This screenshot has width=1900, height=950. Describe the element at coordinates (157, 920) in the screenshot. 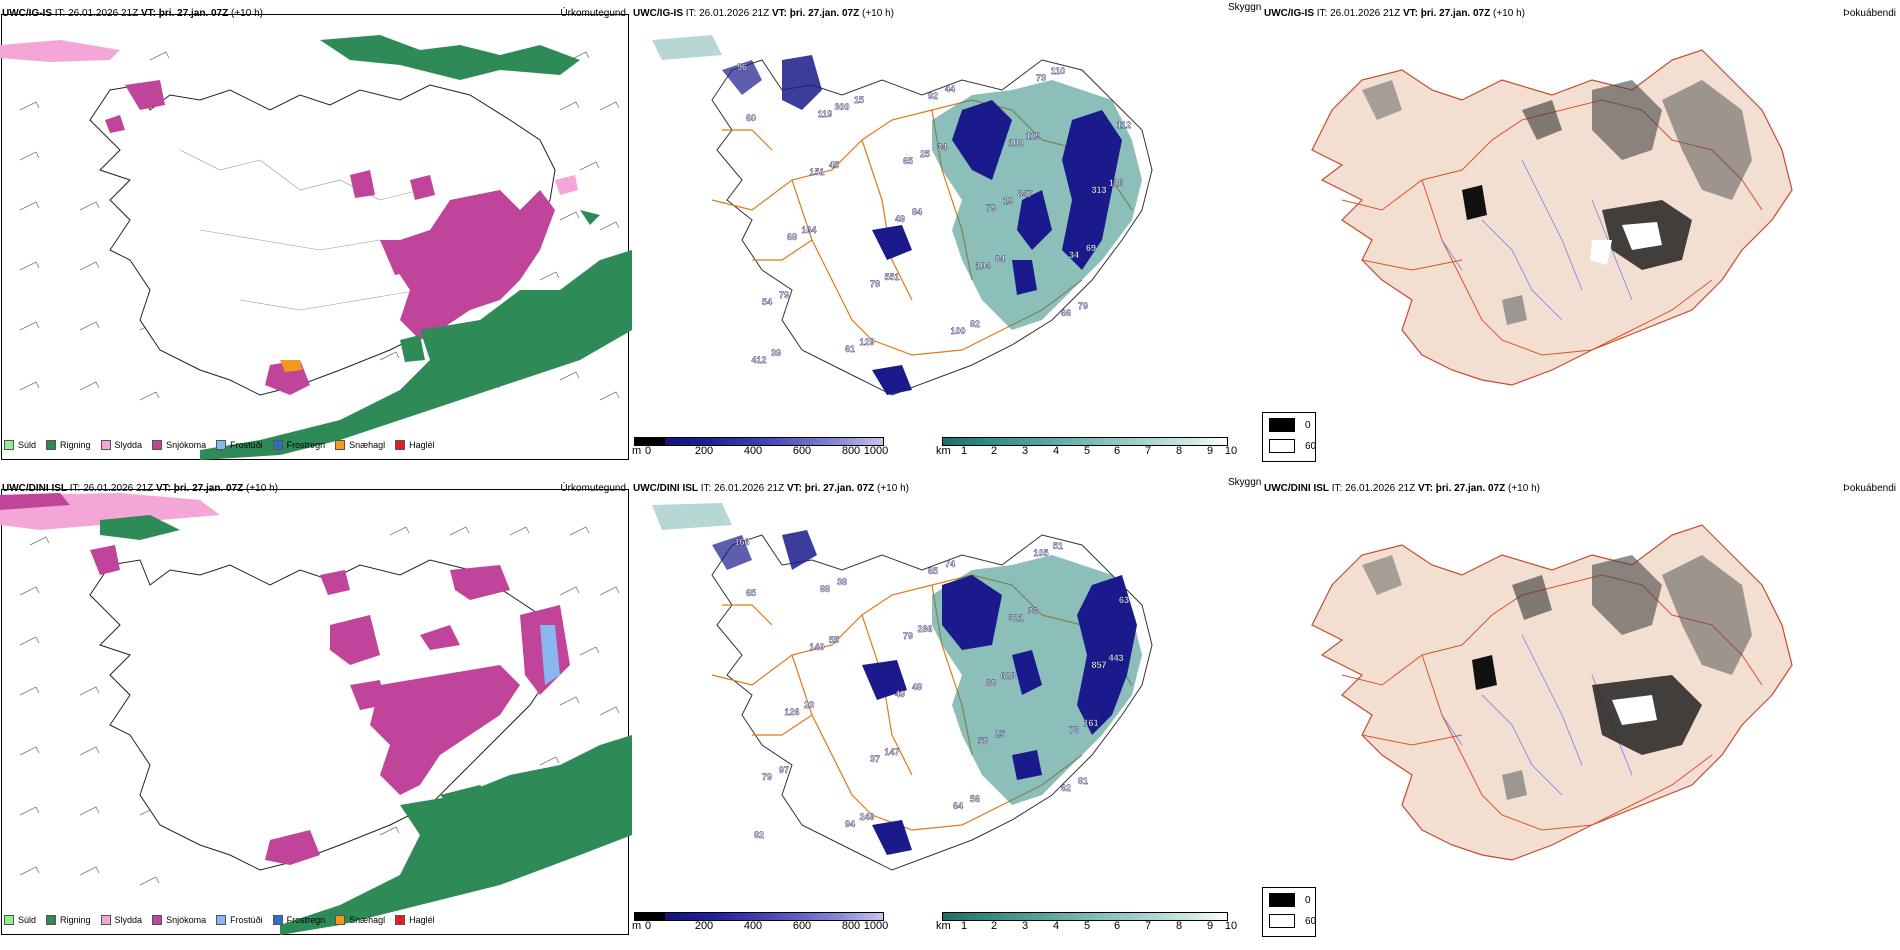

I see `snow-swatch` at that location.